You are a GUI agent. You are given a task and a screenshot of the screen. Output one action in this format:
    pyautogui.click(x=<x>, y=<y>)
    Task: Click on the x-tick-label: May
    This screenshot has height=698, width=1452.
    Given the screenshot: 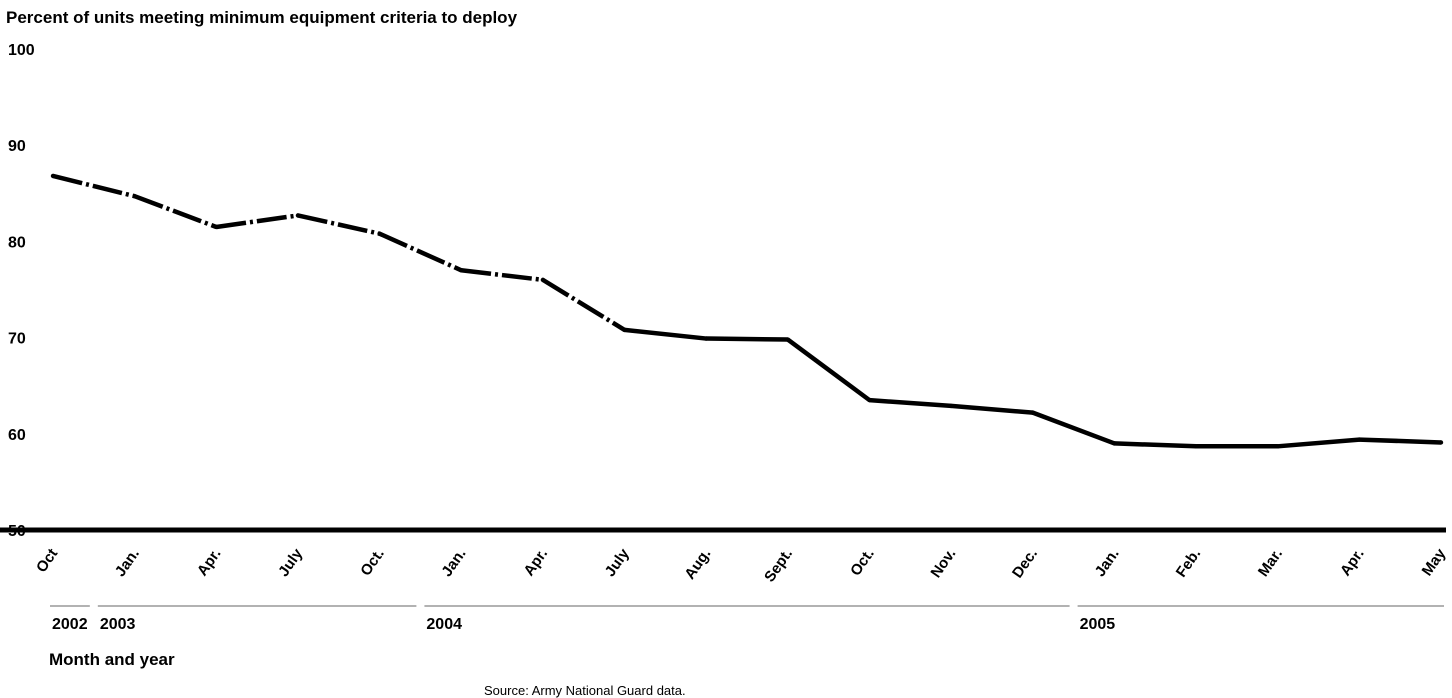 What is the action you would take?
    pyautogui.click(x=1434, y=562)
    